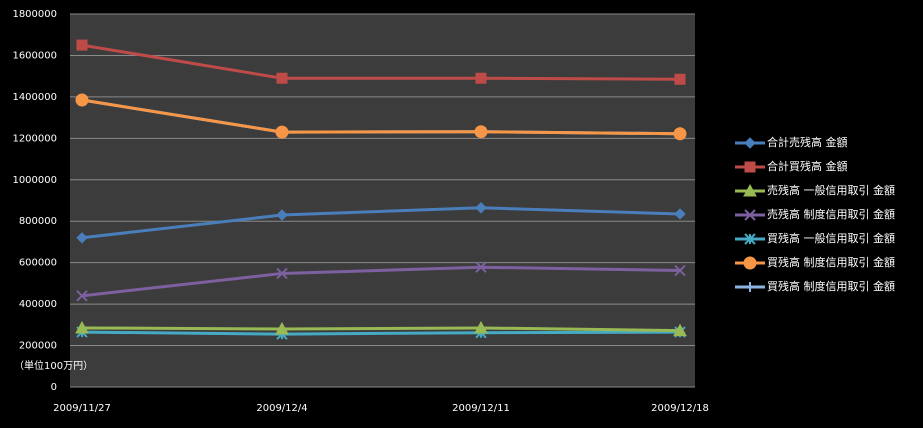 The height and width of the screenshot is (428, 923). What do you see at coordinates (34, 180) in the screenshot?
I see `y-tick-label: 1000000` at bounding box center [34, 180].